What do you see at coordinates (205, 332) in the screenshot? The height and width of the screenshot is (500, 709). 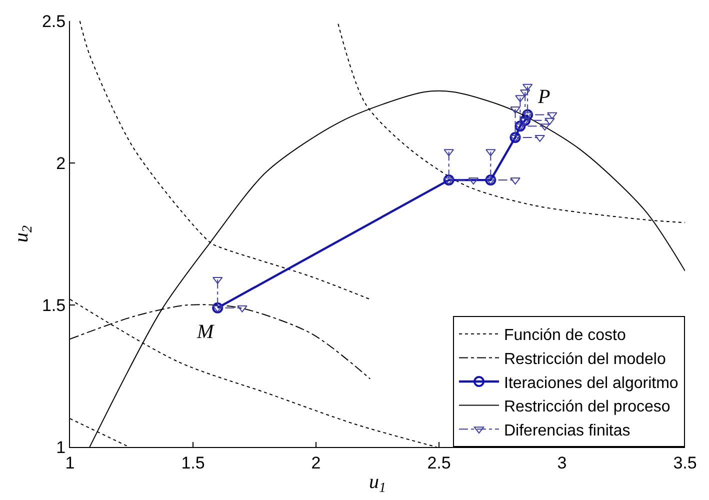 I see `annotation: M` at bounding box center [205, 332].